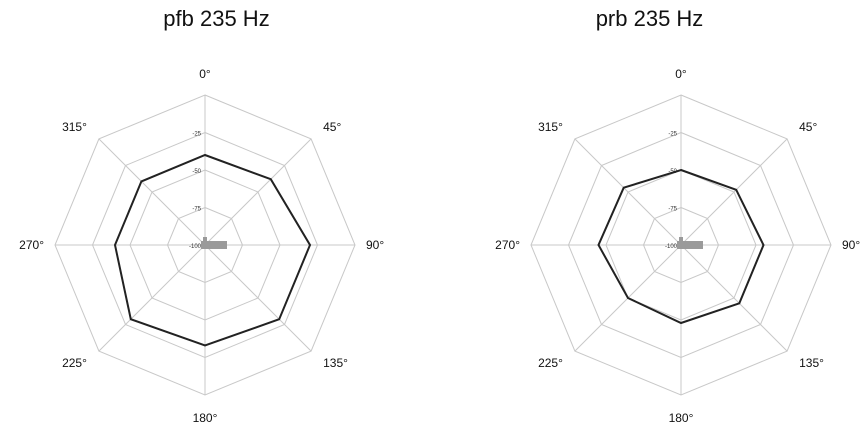  I want to click on radial-tick-label: -50, so click(196, 172).